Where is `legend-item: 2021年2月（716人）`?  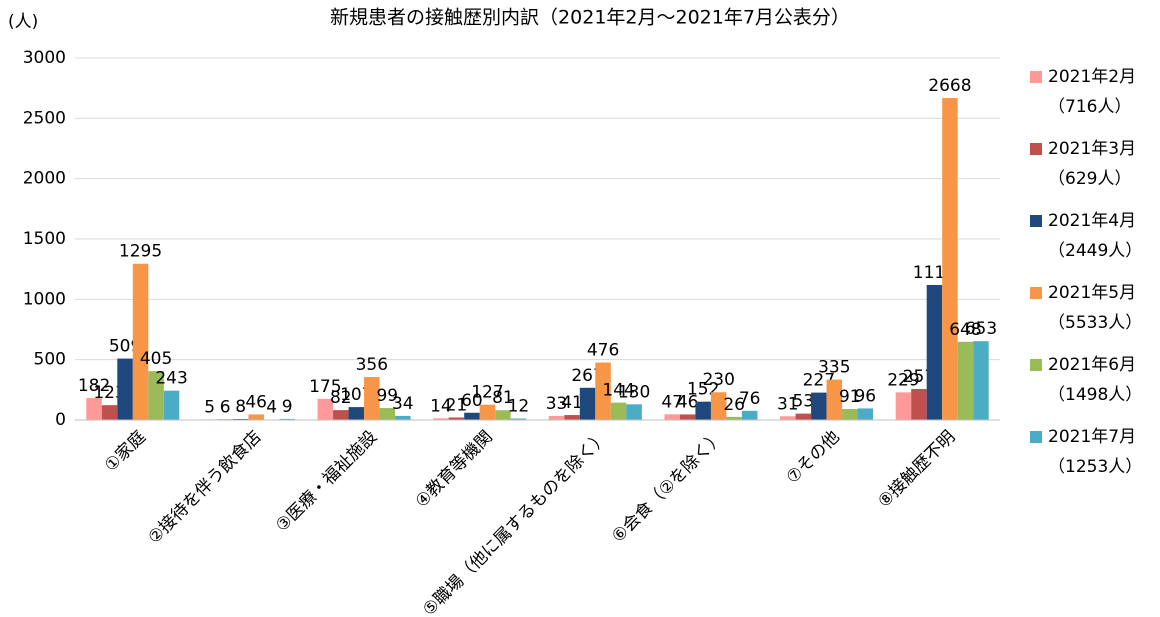 legend-item: 2021年2月（716人） is located at coordinates (1094, 92).